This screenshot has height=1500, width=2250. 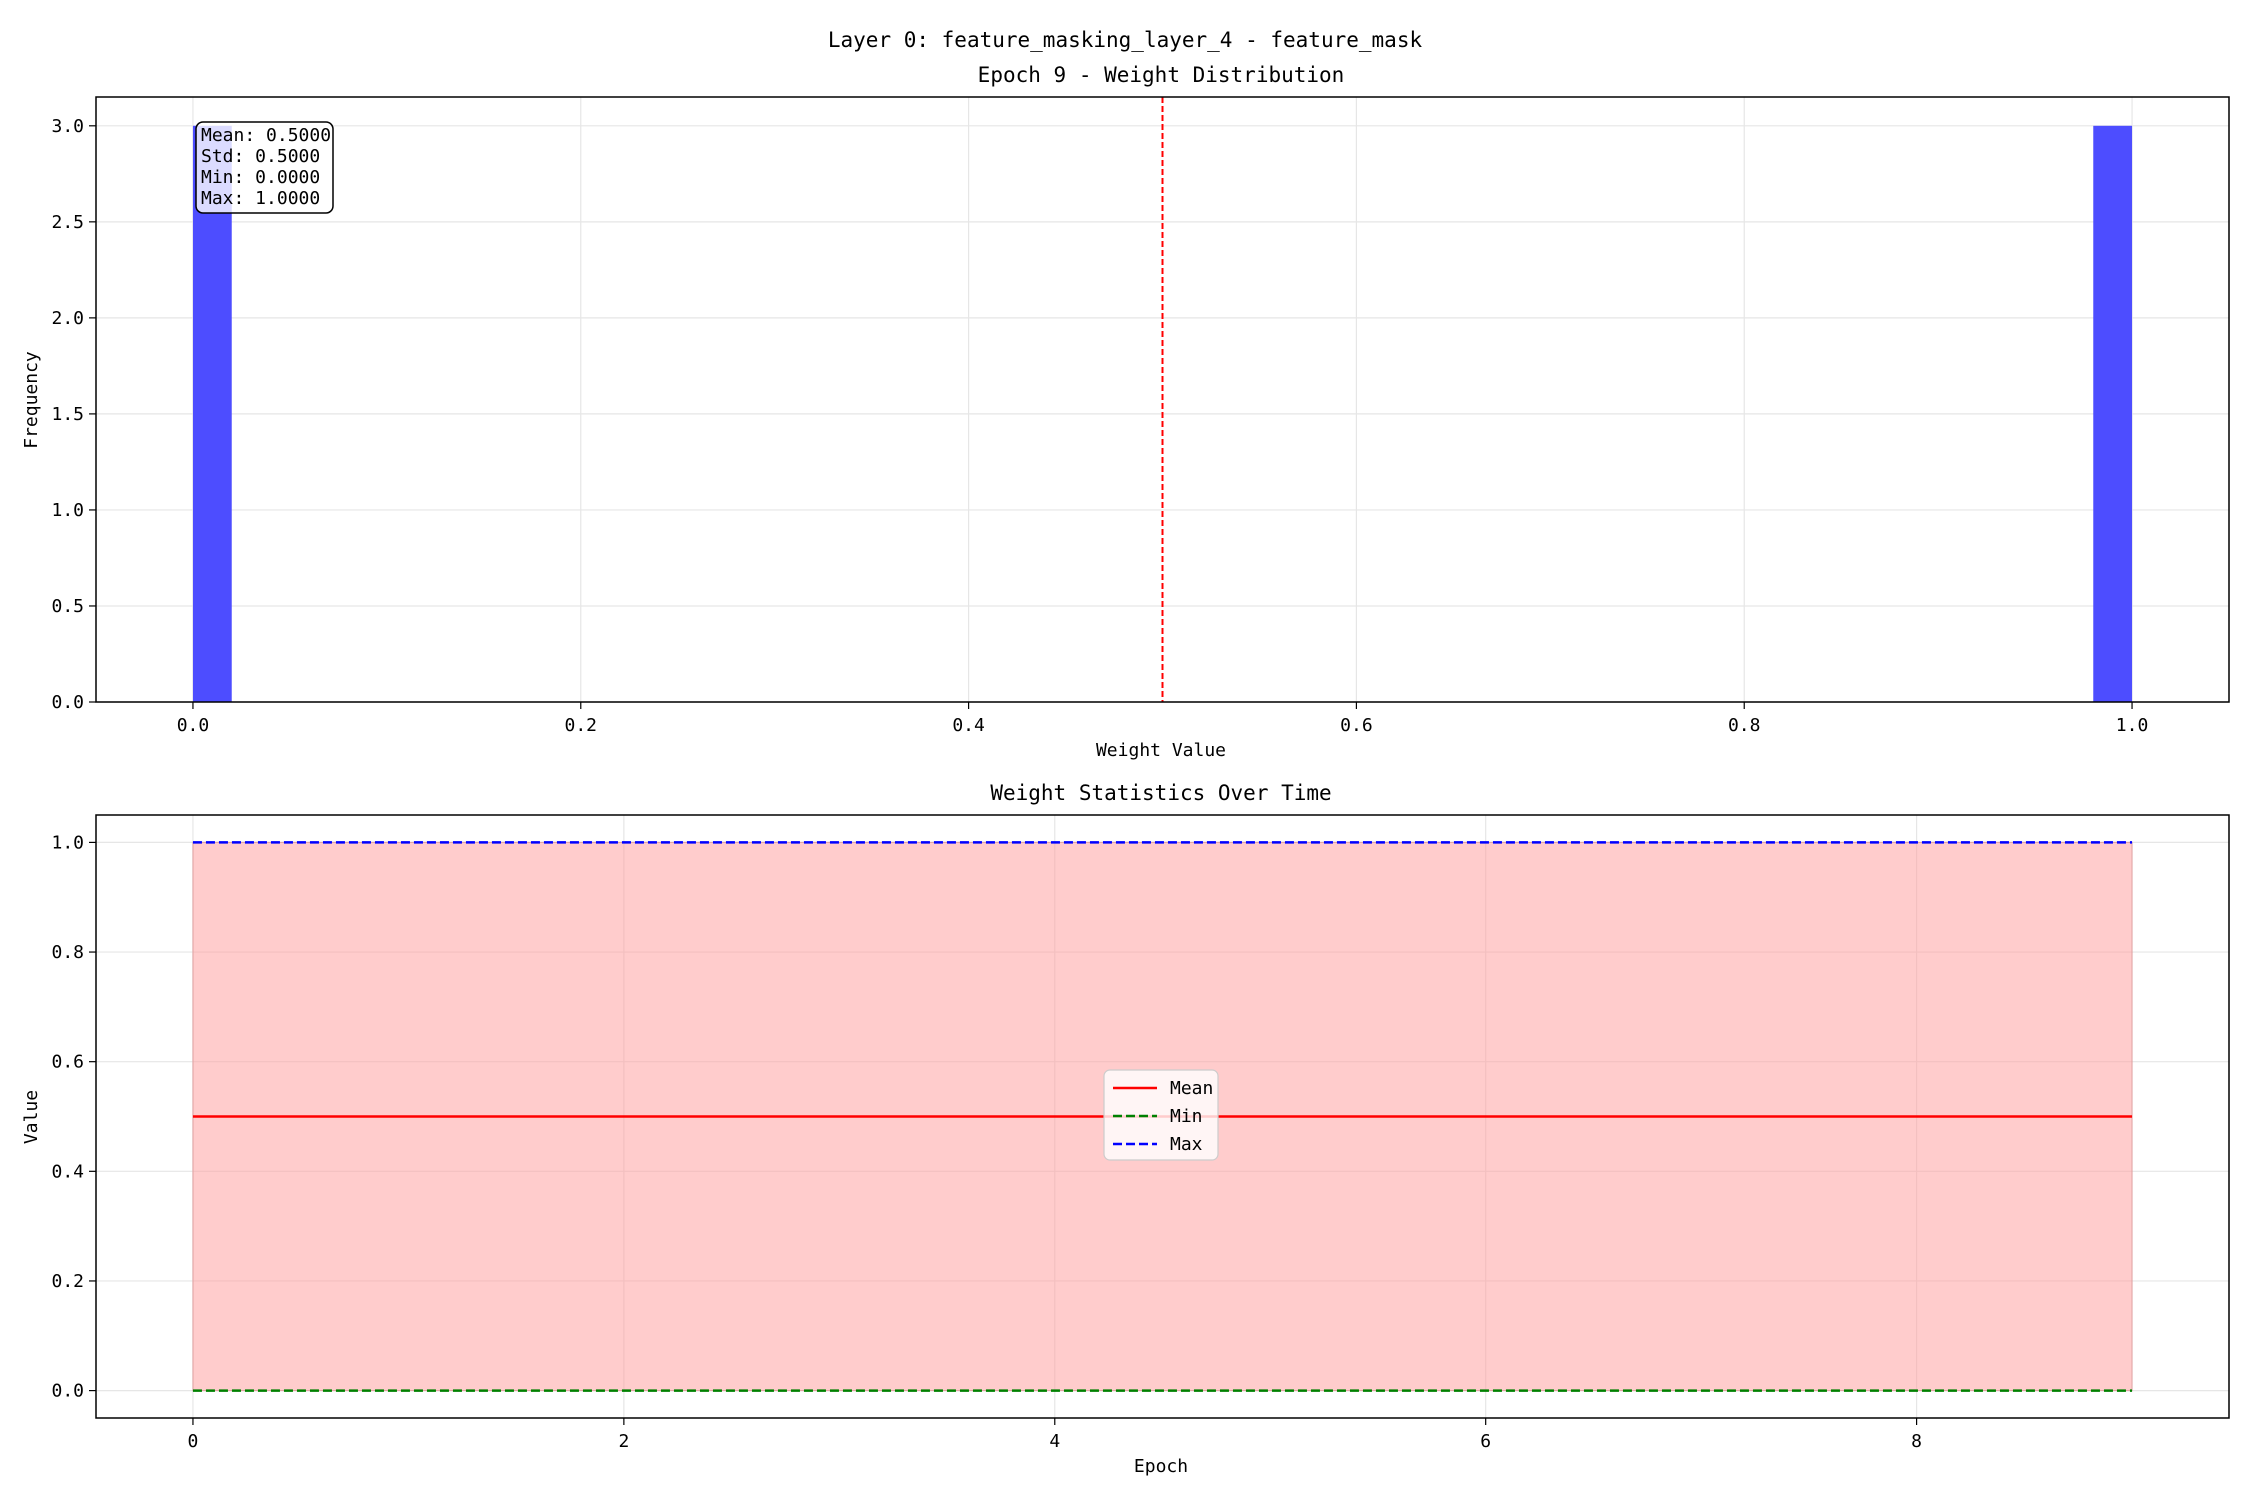 I want to click on histogram-y-axis-label: Frequency, so click(x=31, y=400).